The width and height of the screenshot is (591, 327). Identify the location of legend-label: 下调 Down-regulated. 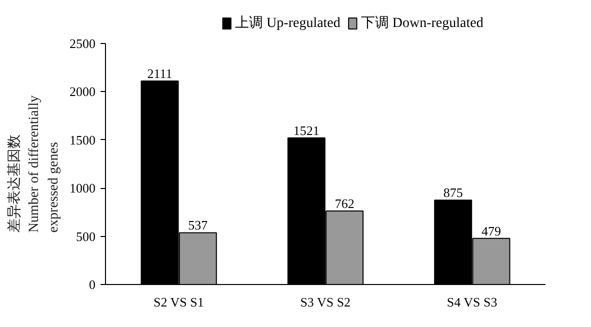
(422, 23).